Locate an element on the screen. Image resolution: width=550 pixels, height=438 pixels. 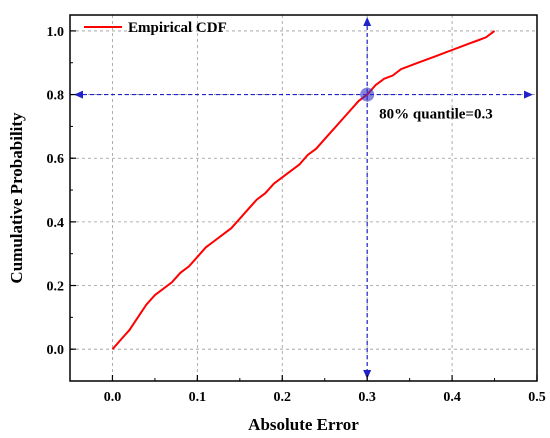
quantile-highlight-marker is located at coordinates (367, 94).